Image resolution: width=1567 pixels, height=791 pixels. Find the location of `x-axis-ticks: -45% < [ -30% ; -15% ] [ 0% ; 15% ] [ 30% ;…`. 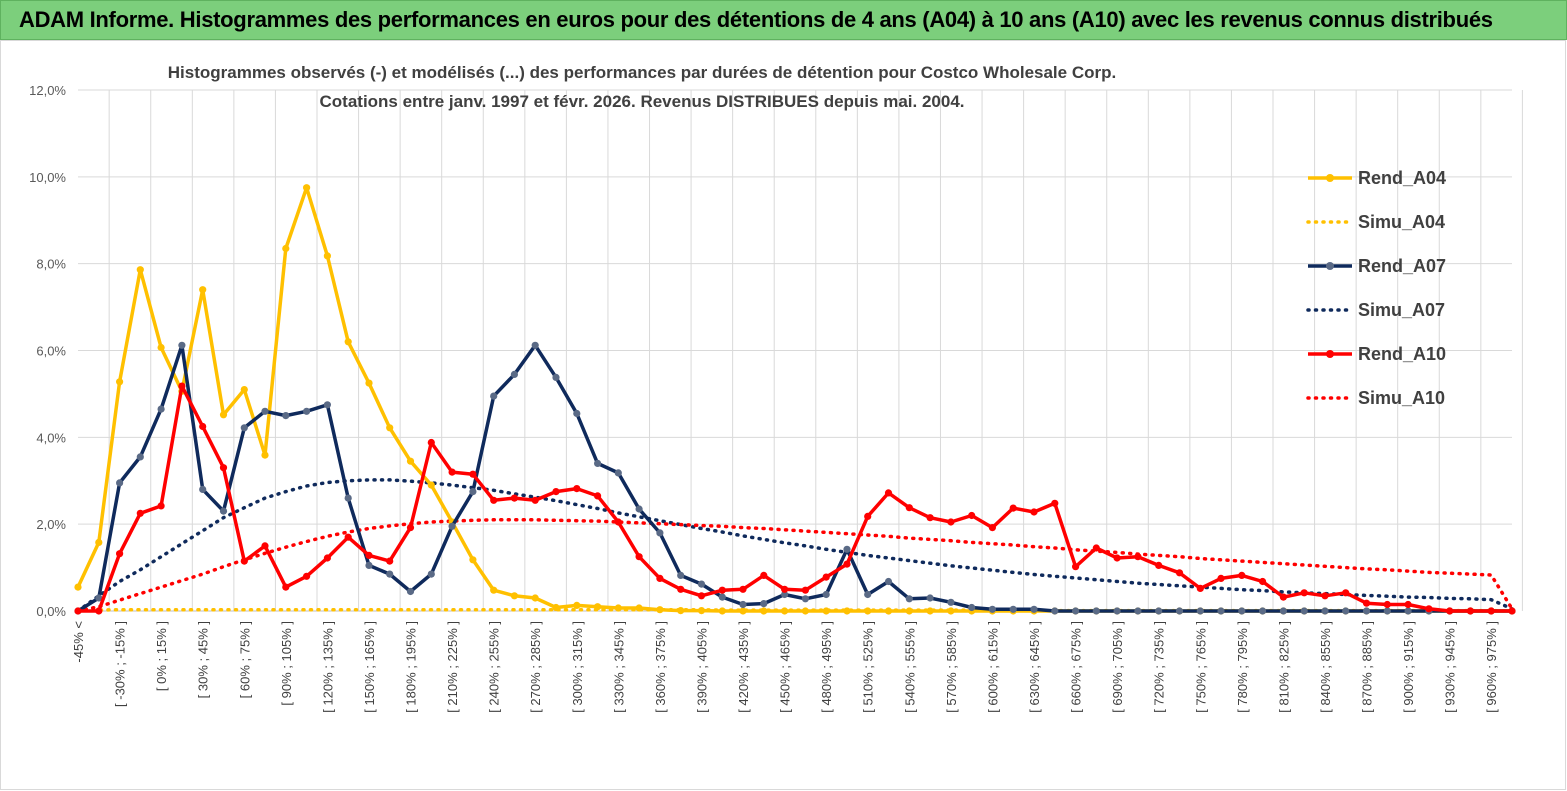

x-axis-ticks: -45% < [ -30% ; -15% ] [ 0% ; 15% ] [ 30% ;… is located at coordinates (785, 667).